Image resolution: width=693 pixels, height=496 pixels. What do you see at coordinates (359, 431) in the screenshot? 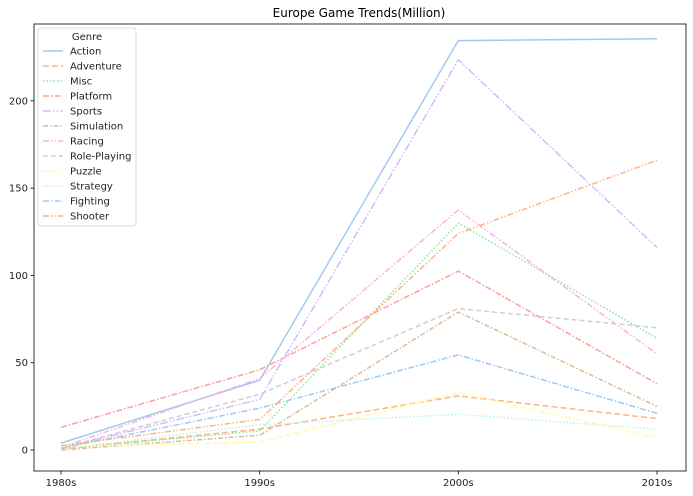
I see `series-line-strategy` at bounding box center [359, 431].